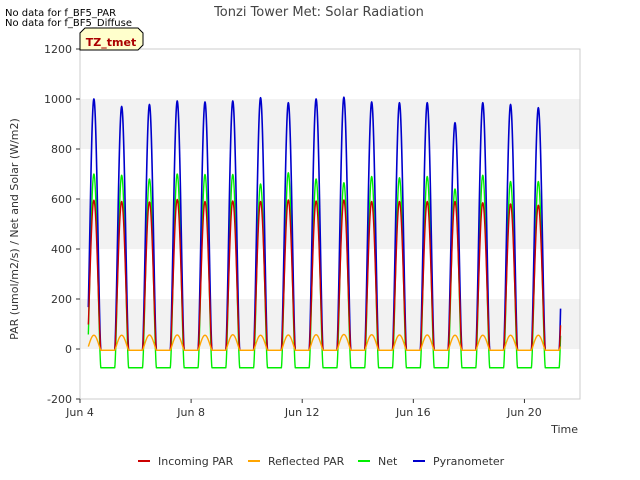 This screenshot has width=640, height=480. Describe the element at coordinates (58, 99) in the screenshot. I see `y-tick-label: 1000` at that location.